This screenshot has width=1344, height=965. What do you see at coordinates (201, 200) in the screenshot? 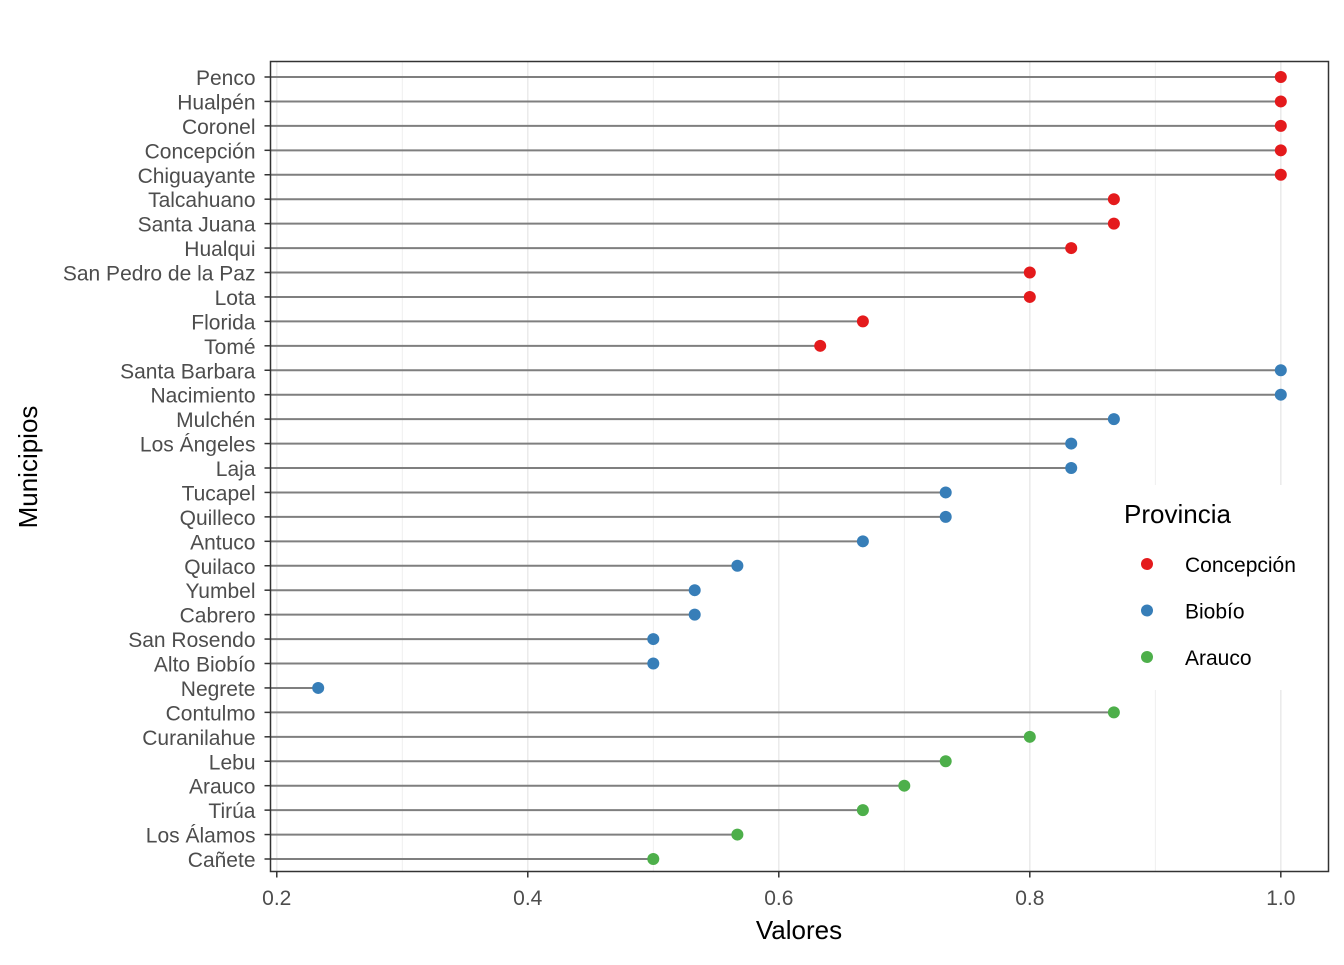
I see `y-tick-label: Talcahuano` at bounding box center [201, 200].